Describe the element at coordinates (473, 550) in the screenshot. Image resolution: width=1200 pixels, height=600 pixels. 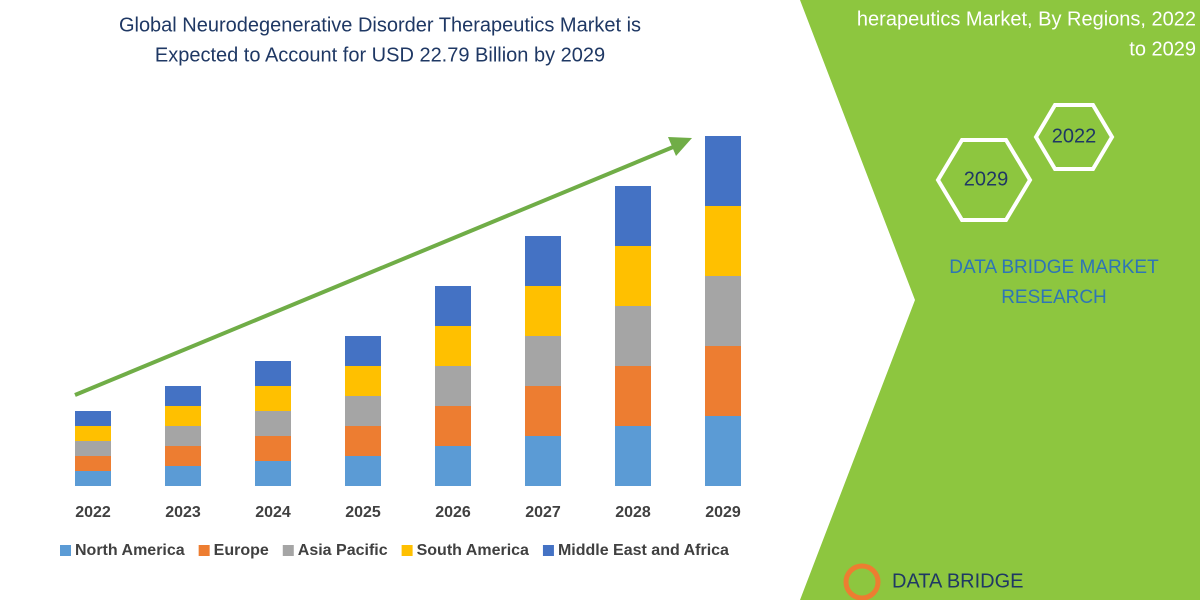
I see `legend-label: South America` at that location.